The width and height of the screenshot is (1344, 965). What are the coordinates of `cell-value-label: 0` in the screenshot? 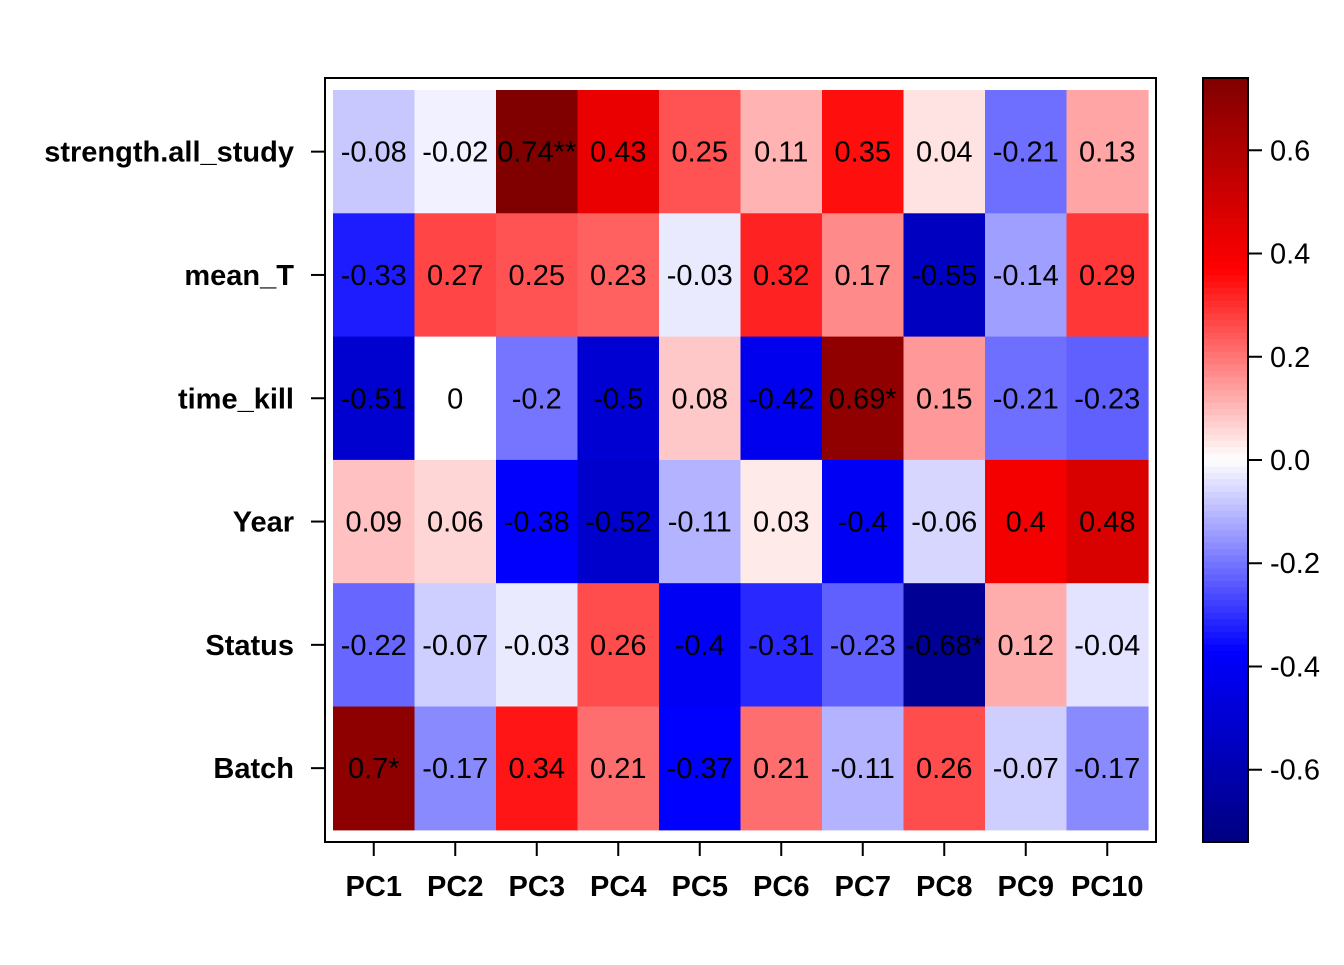 It's located at (455, 399).